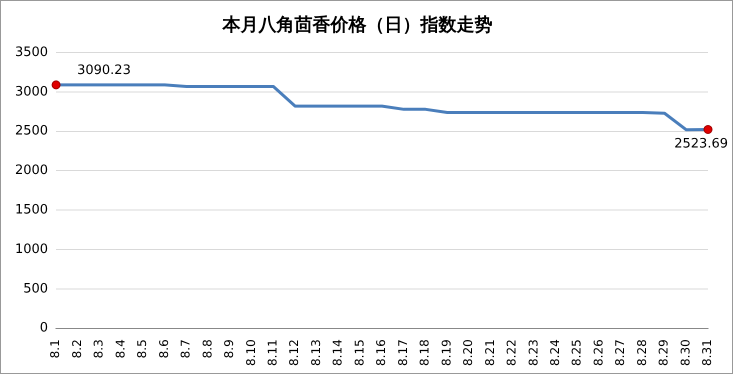  I want to click on y-tick-label: 1500, so click(31, 210).